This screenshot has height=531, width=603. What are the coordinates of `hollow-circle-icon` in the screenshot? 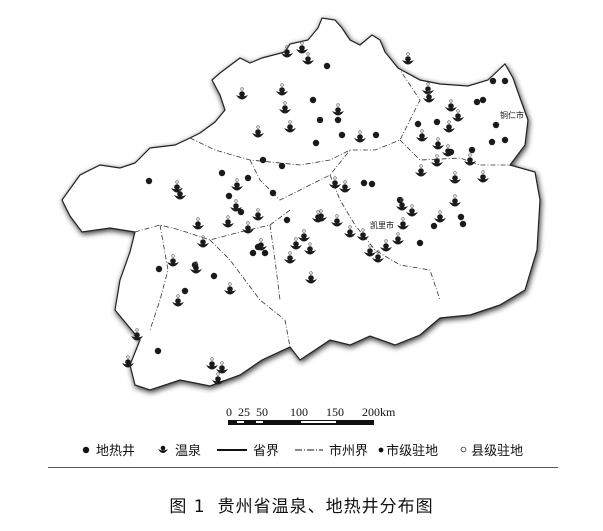 It's located at (463, 449).